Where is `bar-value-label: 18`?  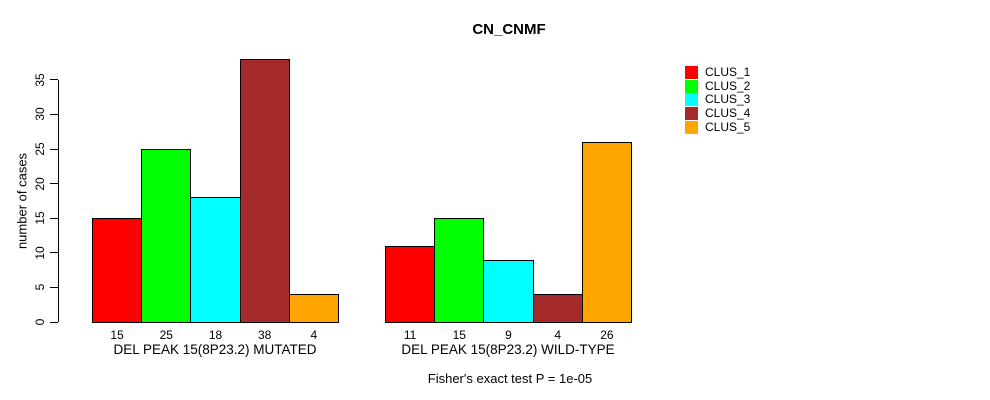
bar-value-label: 18 is located at coordinates (215, 335).